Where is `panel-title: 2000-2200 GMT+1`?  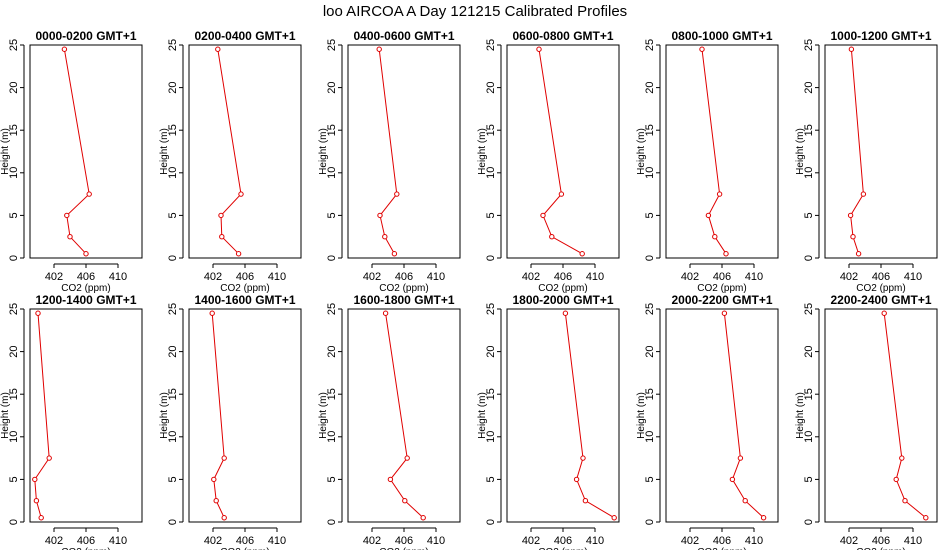 panel-title: 2000-2200 GMT+1 is located at coordinates (721, 300).